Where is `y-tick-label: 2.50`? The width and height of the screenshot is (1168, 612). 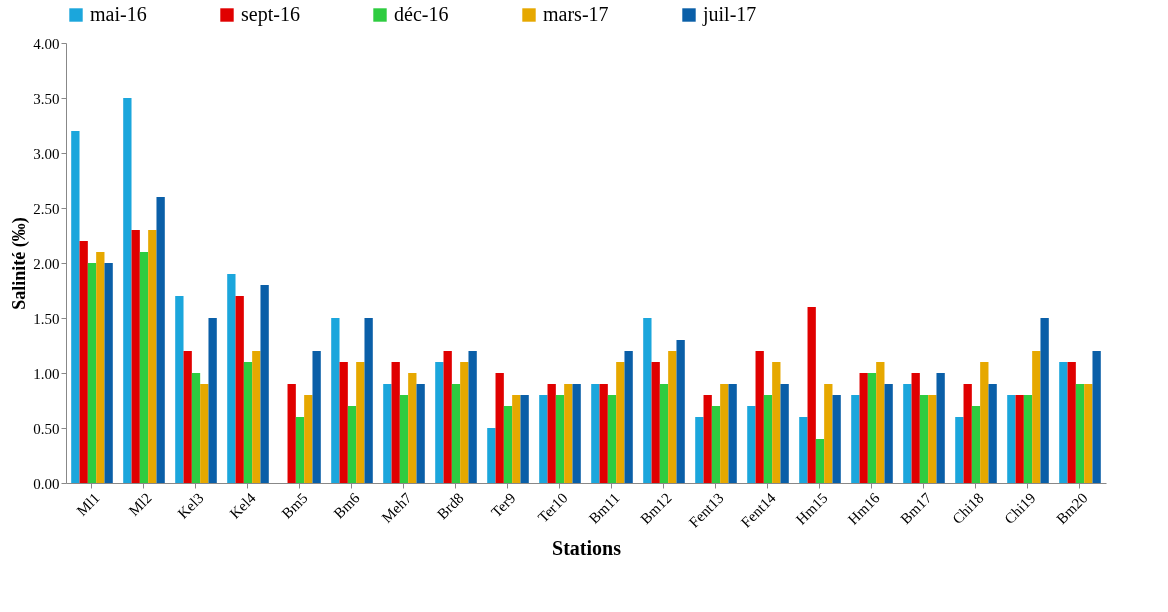 y-tick-label: 2.50 is located at coordinates (46, 208).